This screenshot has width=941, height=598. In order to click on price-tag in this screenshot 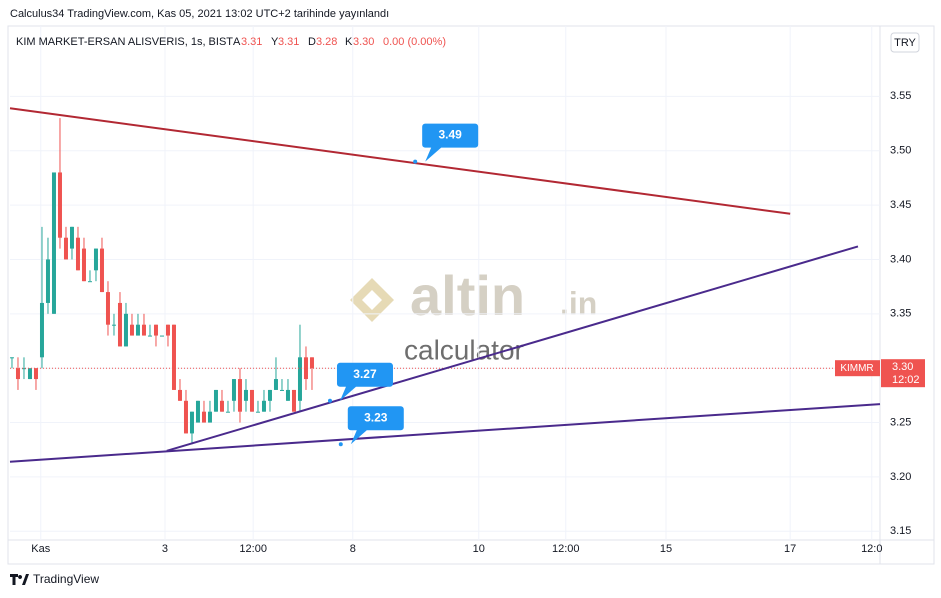, I will do `click(903, 373)`.